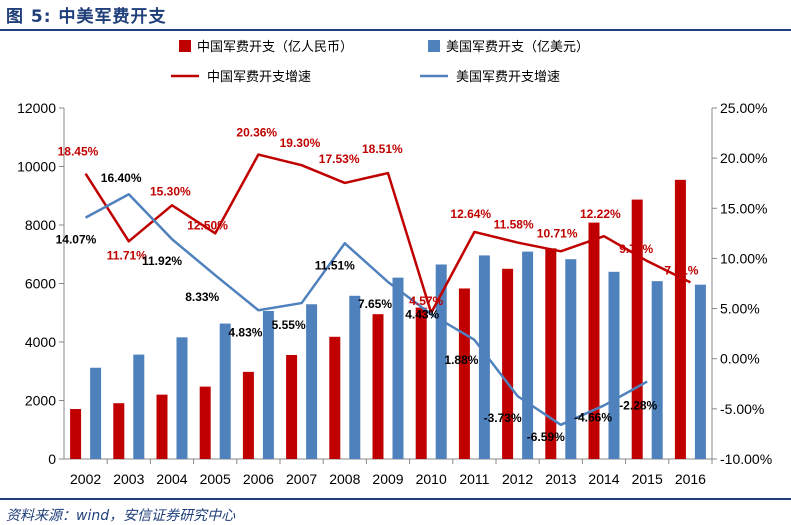 The image size is (791, 525). Describe the element at coordinates (742, 409) in the screenshot. I see `right-tick-label: -5.00%` at that location.